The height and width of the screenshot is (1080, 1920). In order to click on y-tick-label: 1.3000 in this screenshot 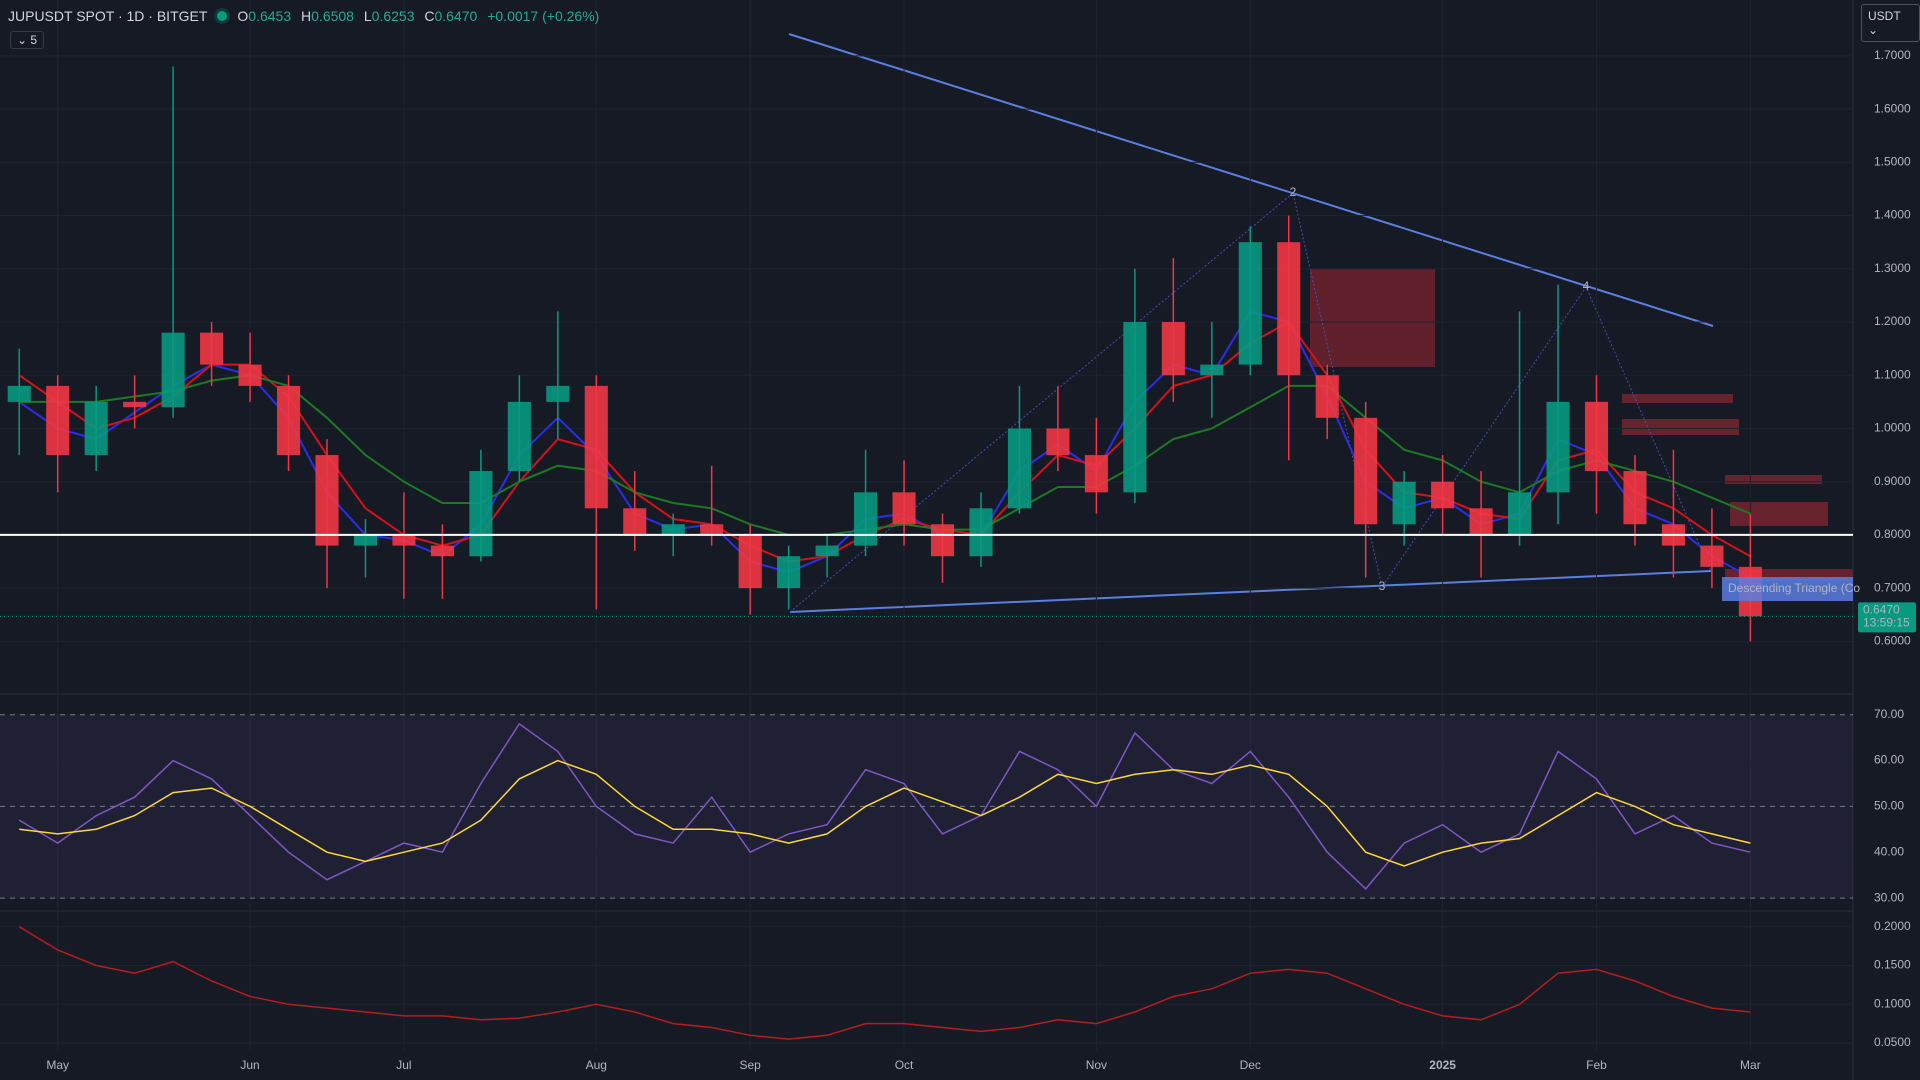, I will do `click(1892, 268)`.